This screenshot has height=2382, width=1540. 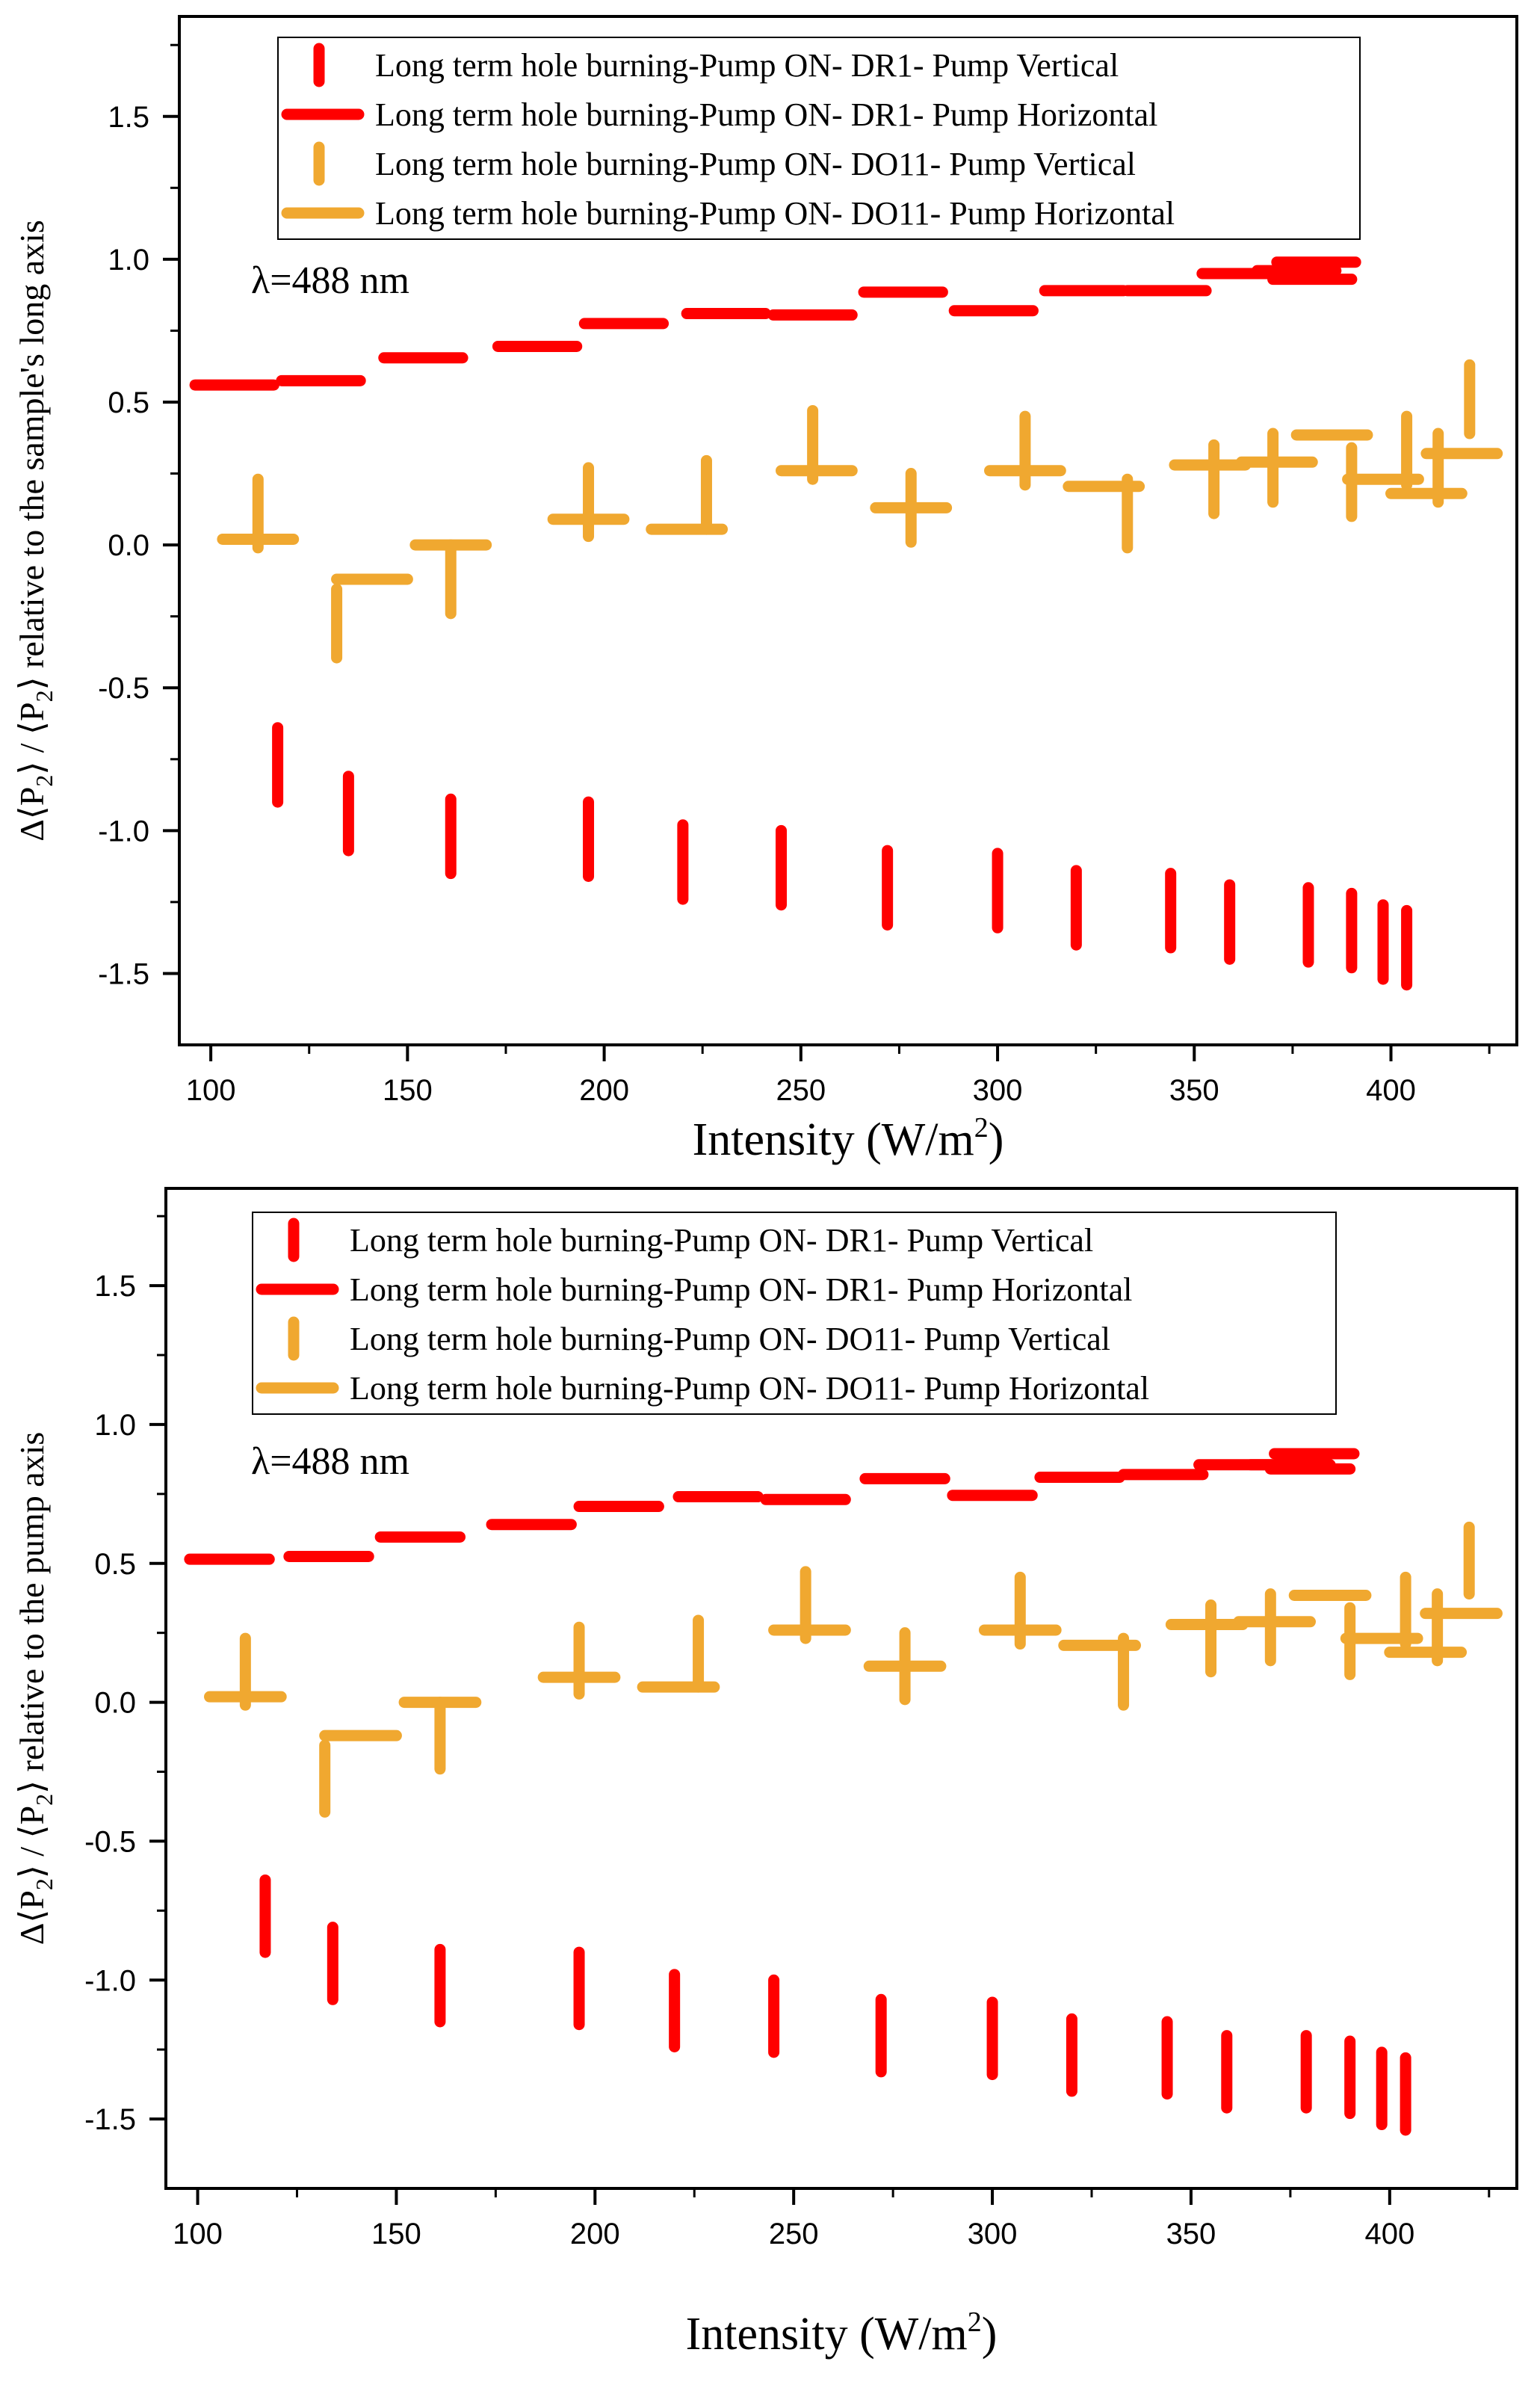 What do you see at coordinates (32, 455) in the screenshot?
I see `y-axis-title-part: ⟩ relative to the sample's long axis` at bounding box center [32, 455].